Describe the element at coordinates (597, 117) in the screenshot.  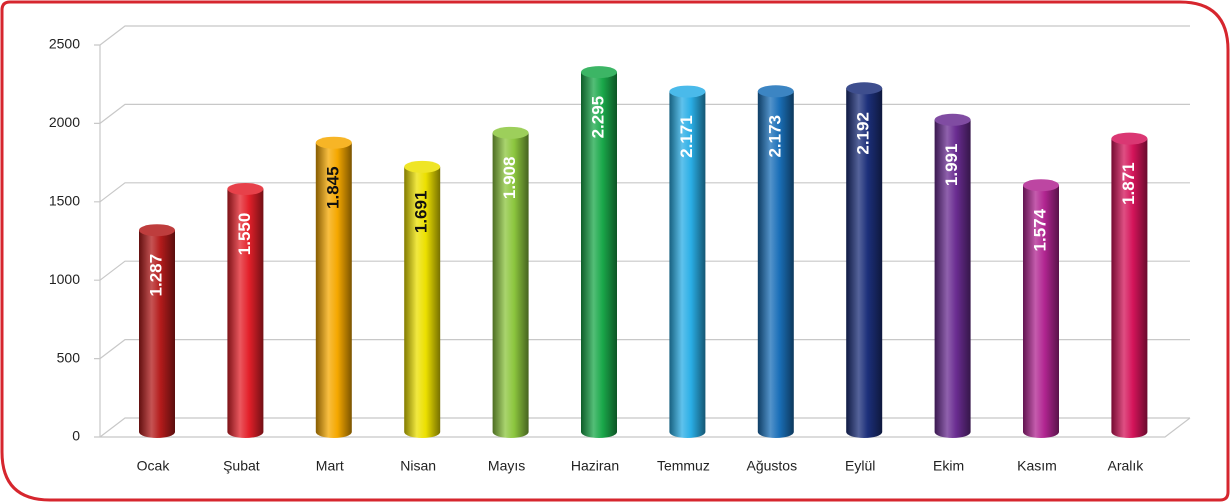
I see `value-label: 2.295` at that location.